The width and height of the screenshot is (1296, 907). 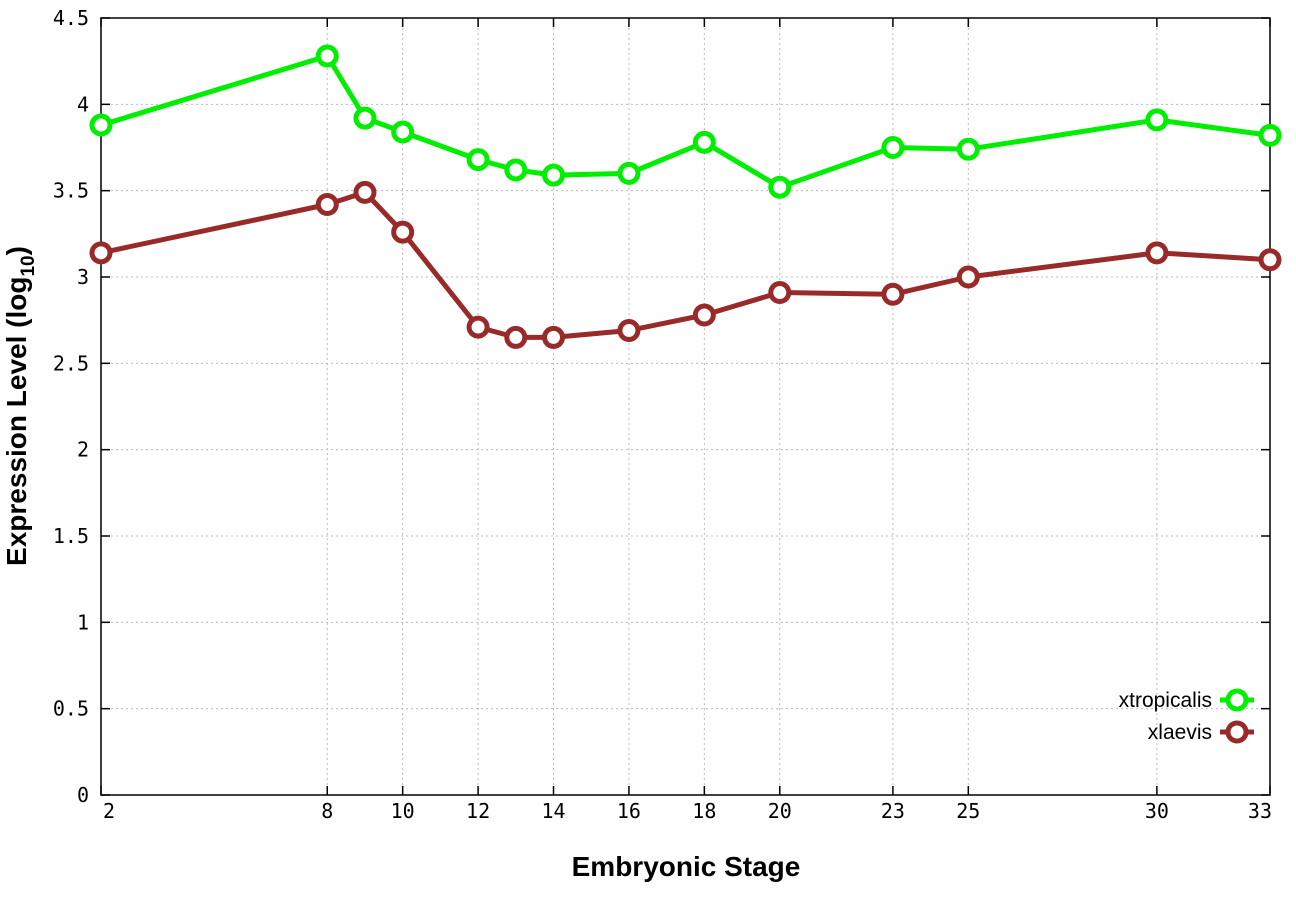 What do you see at coordinates (83, 450) in the screenshot?
I see `y-tick-label: 2` at bounding box center [83, 450].